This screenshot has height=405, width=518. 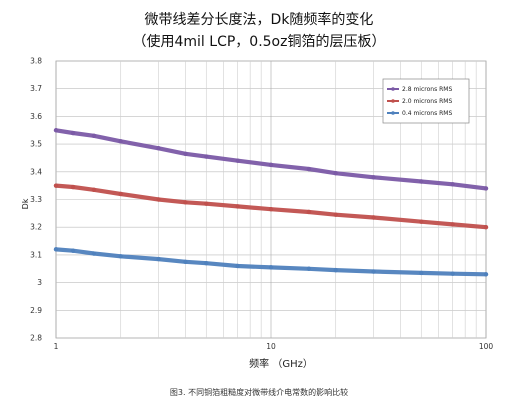 What do you see at coordinates (427, 89) in the screenshot?
I see `legend-label: 2.8 microns RMS` at bounding box center [427, 89].